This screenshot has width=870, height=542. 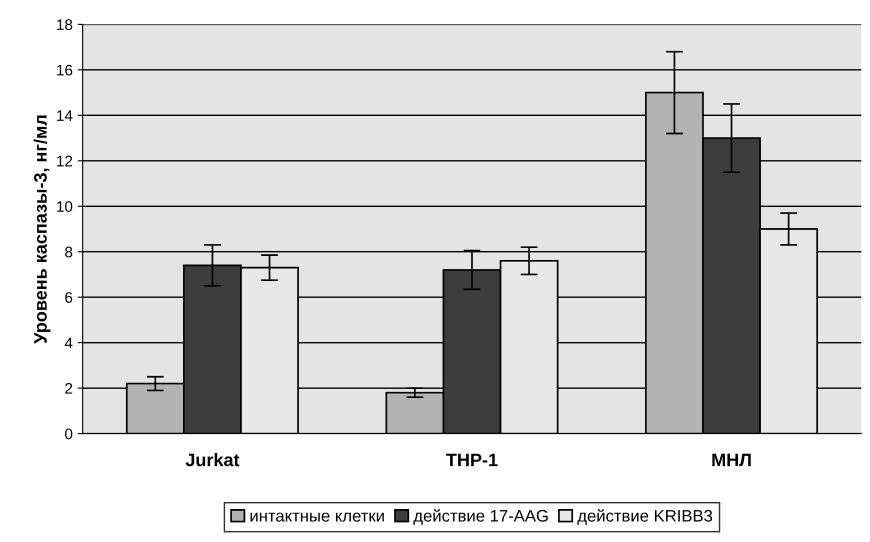 What do you see at coordinates (64, 206) in the screenshot?
I see `y-tick-label: 10` at bounding box center [64, 206].